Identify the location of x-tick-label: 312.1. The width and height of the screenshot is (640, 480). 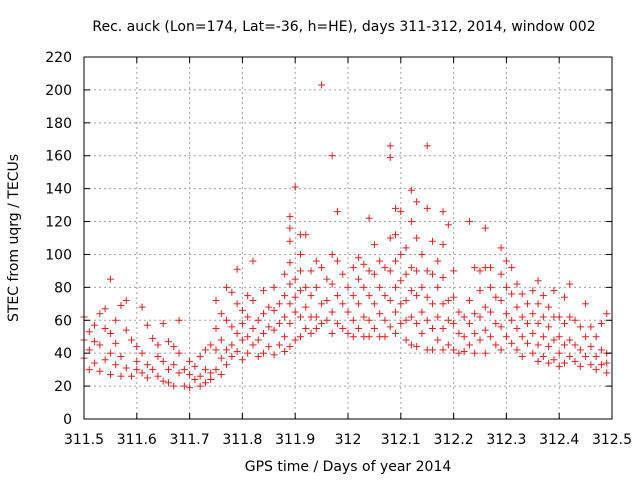
(401, 440).